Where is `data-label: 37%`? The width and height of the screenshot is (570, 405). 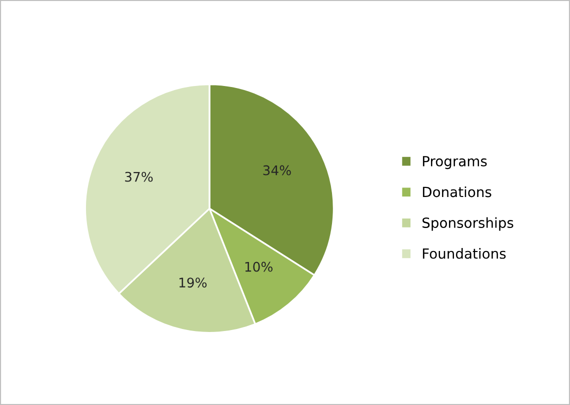 data-label: 37% is located at coordinates (139, 177).